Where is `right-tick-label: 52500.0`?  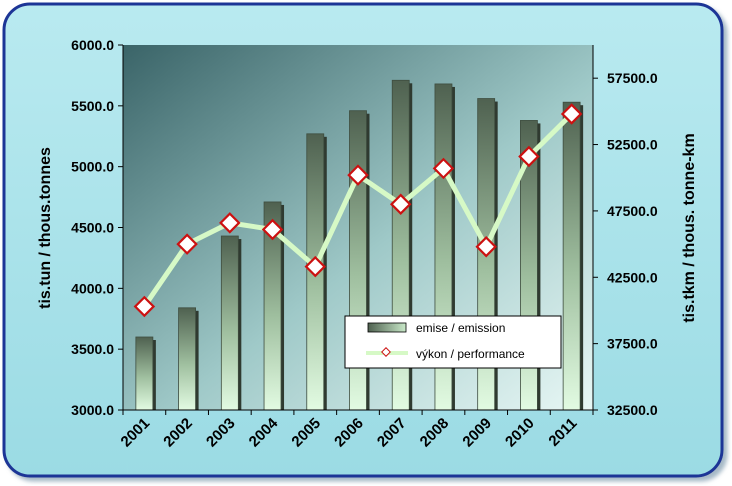 right-tick-label: 52500.0 is located at coordinates (632, 145).